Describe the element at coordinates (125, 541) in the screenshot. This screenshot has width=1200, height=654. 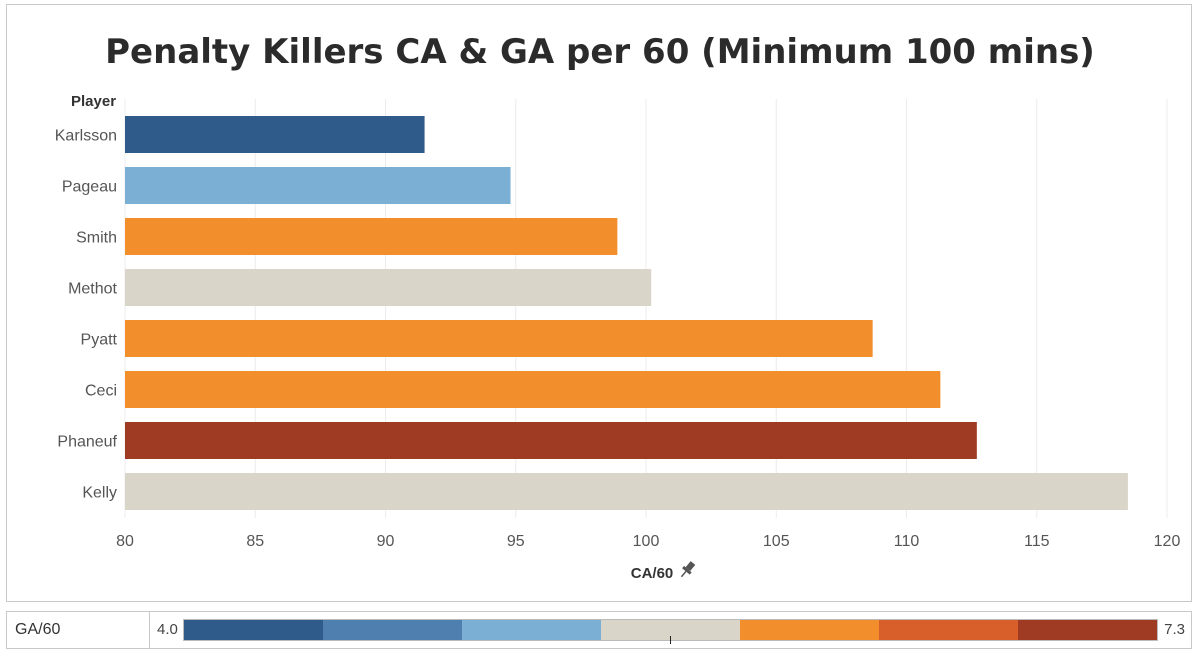
I see `x-tick-label: 80` at that location.